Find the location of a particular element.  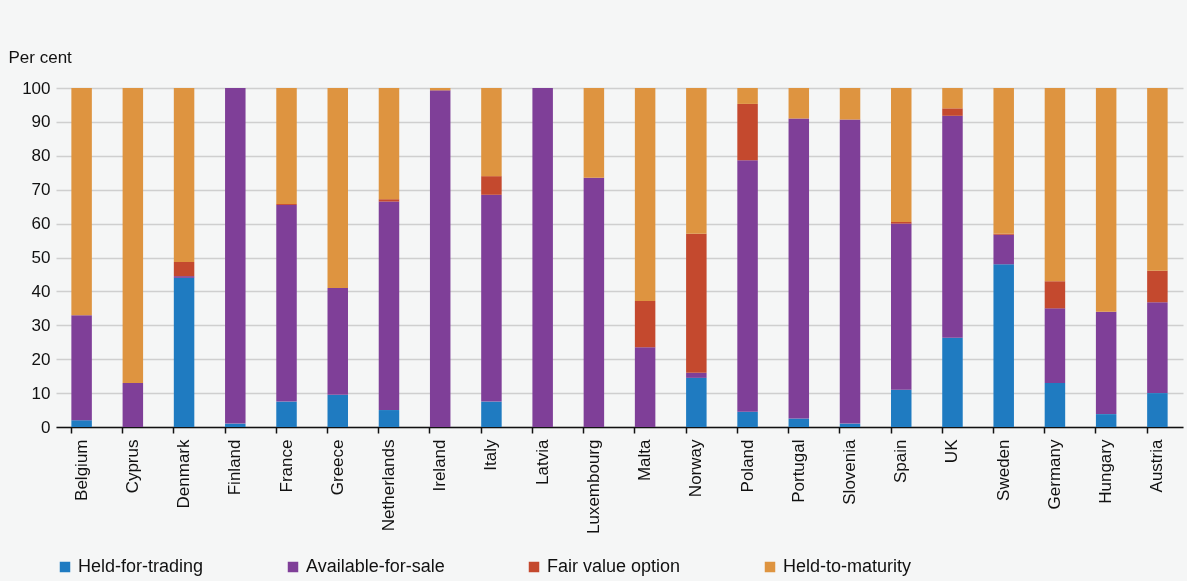

y-tick-label: 90 is located at coordinates (41, 122).